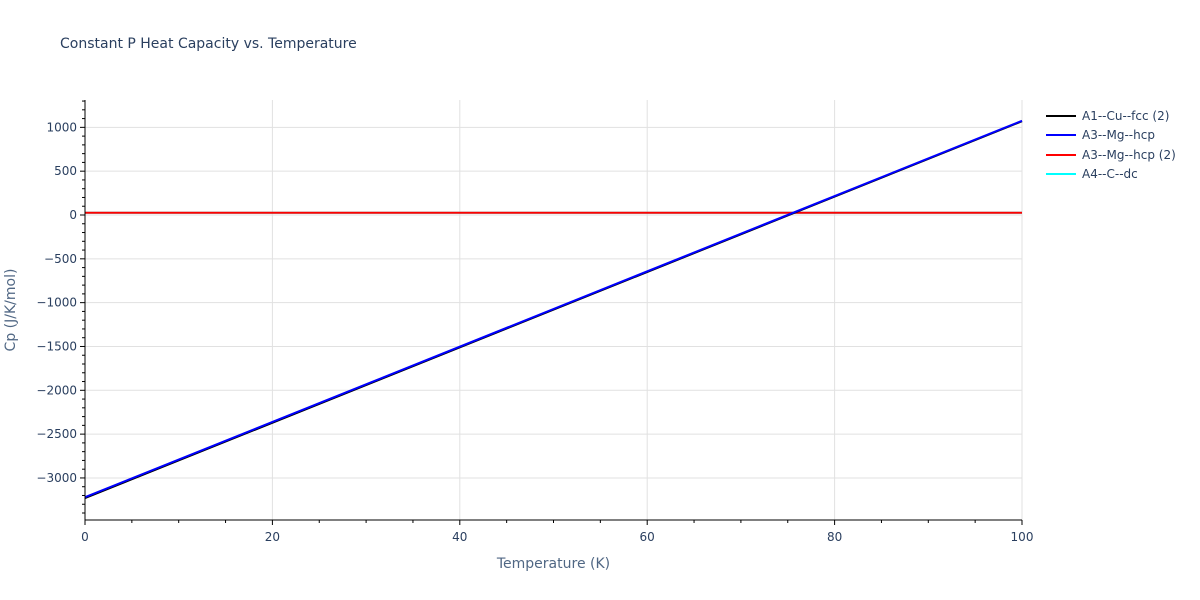 The height and width of the screenshot is (600, 1200). I want to click on x-tick-label: 20, so click(272, 537).